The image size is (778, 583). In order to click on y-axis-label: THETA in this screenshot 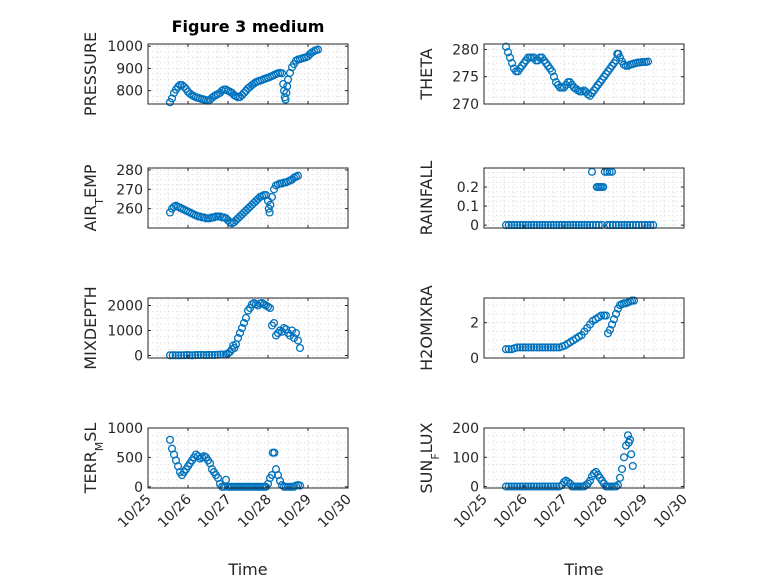, I will do `click(426, 74)`.